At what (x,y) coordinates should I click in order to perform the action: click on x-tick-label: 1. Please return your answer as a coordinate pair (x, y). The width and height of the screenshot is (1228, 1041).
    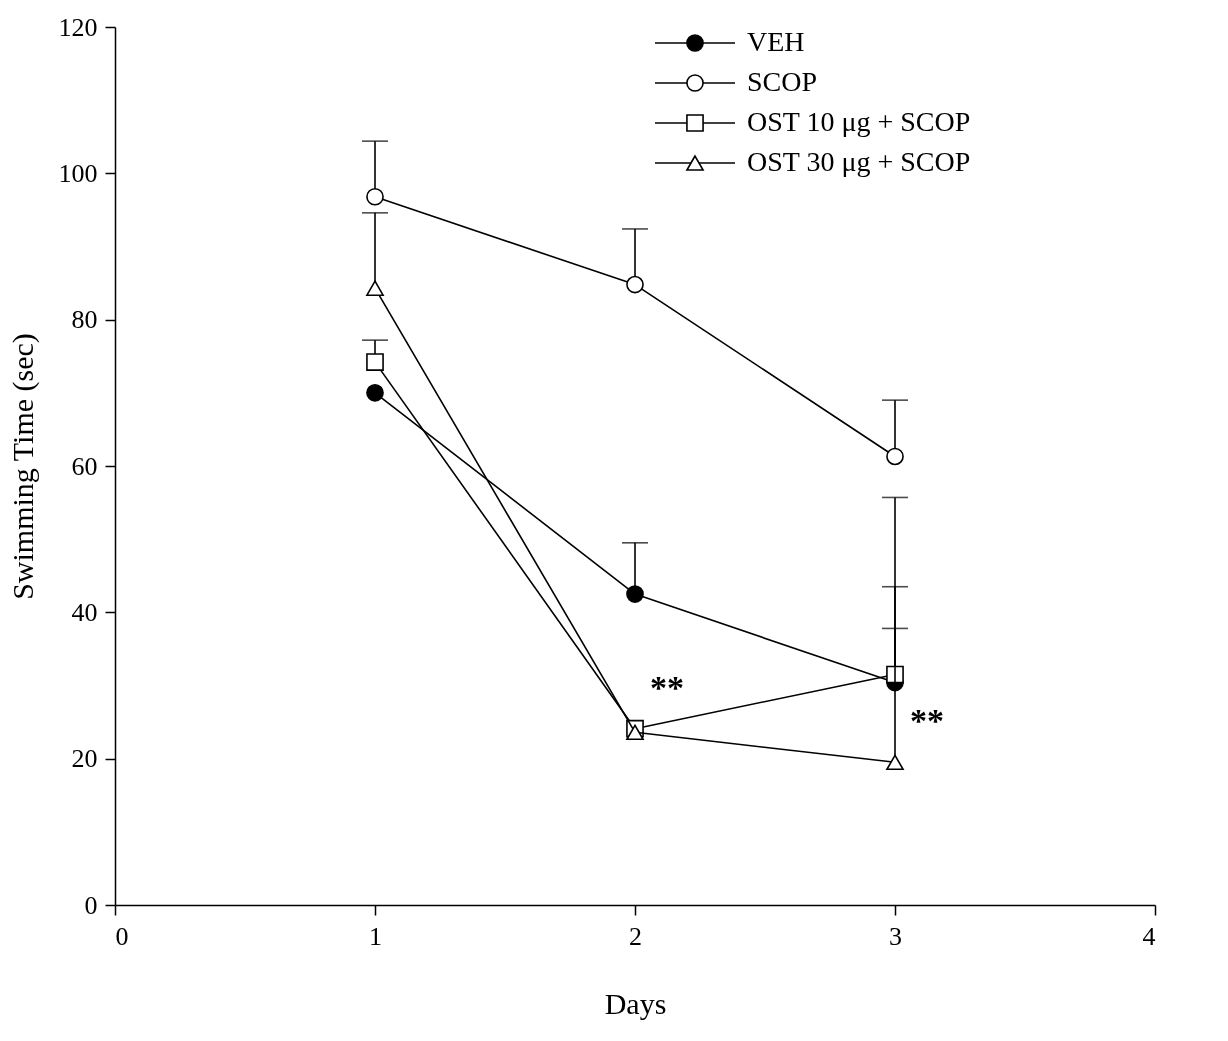
    Looking at the image, I should click on (375, 936).